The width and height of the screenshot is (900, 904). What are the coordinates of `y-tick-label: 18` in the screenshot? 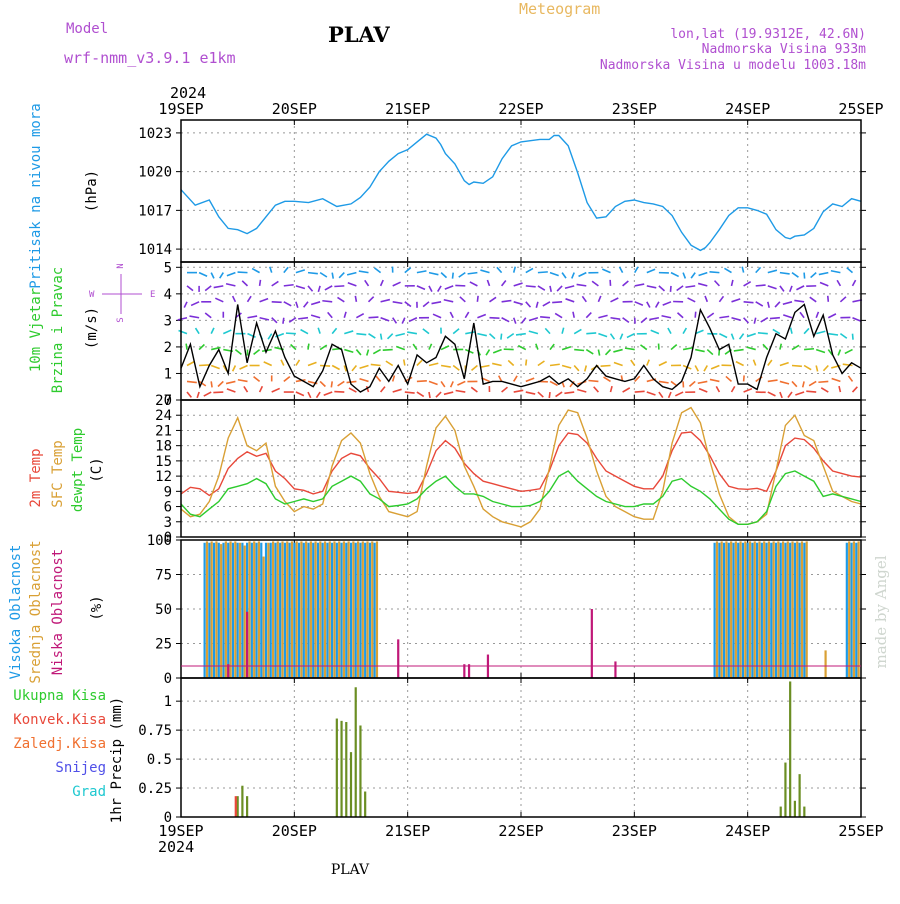 It's located at (163, 447).